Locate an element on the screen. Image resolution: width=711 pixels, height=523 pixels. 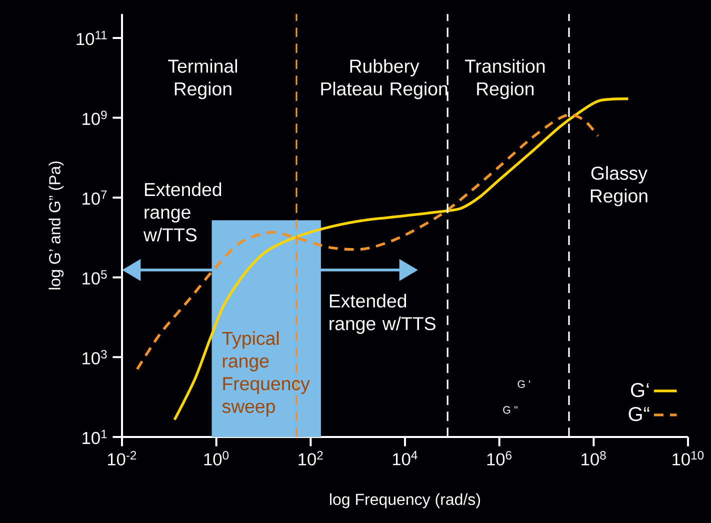
y-axis-title: log G’ and G” (Pa) is located at coordinates (56, 226).